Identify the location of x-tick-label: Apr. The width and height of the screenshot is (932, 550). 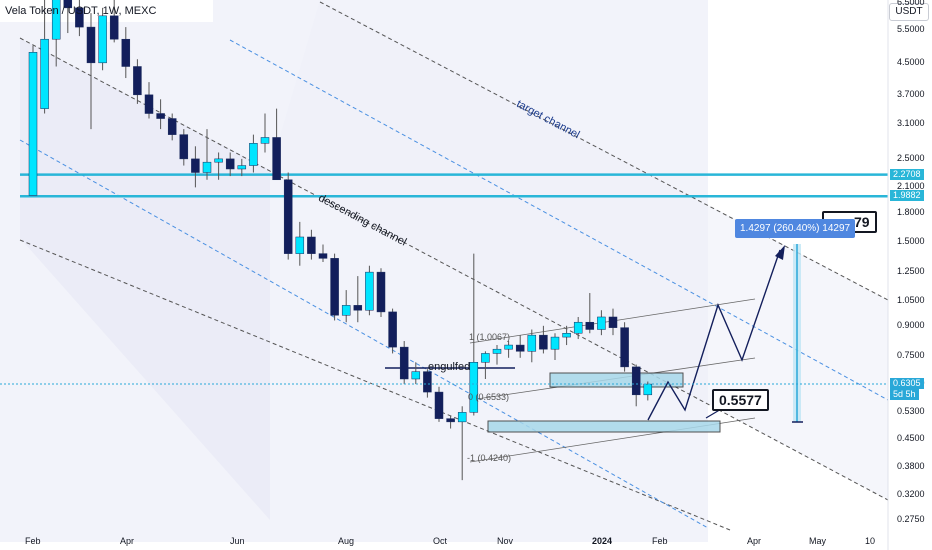
(127, 541).